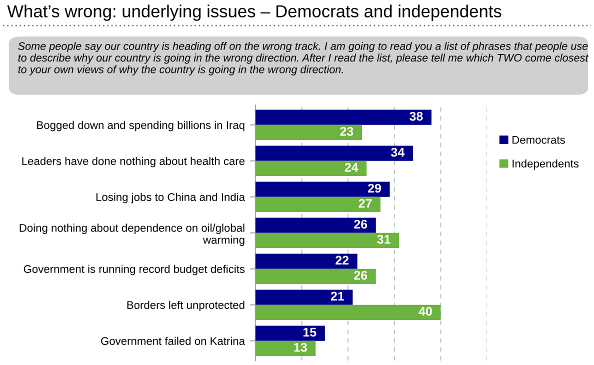  What do you see at coordinates (132, 235) in the screenshot?
I see `y-tick-label: Doing nothing about dependence on oil/global warming` at bounding box center [132, 235].